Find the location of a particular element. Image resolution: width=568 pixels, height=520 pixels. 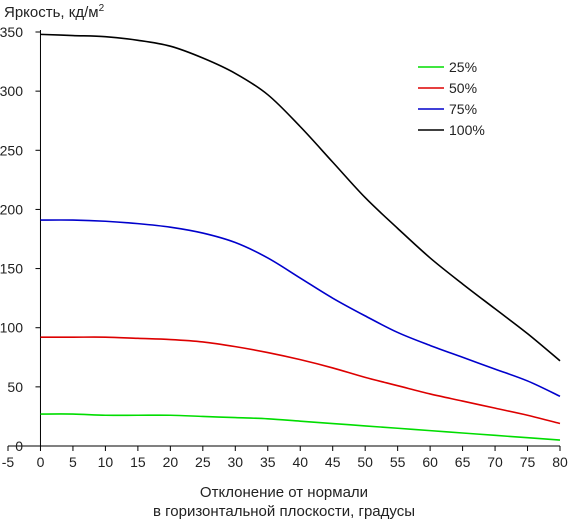

x-tick-label: -5 is located at coordinates (8, 462).